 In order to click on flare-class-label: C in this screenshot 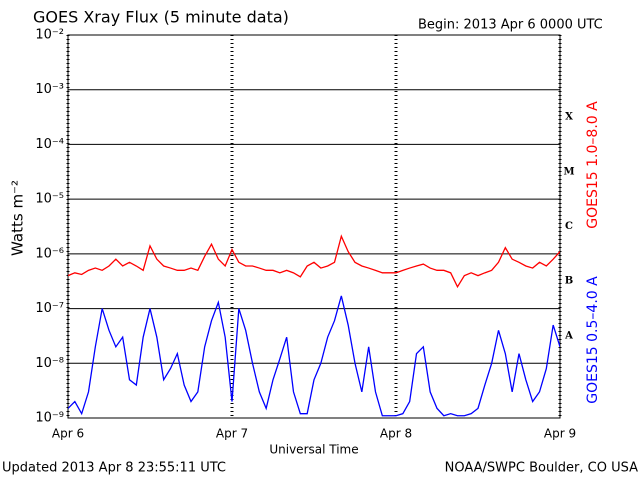, I will do `click(569, 226)`.